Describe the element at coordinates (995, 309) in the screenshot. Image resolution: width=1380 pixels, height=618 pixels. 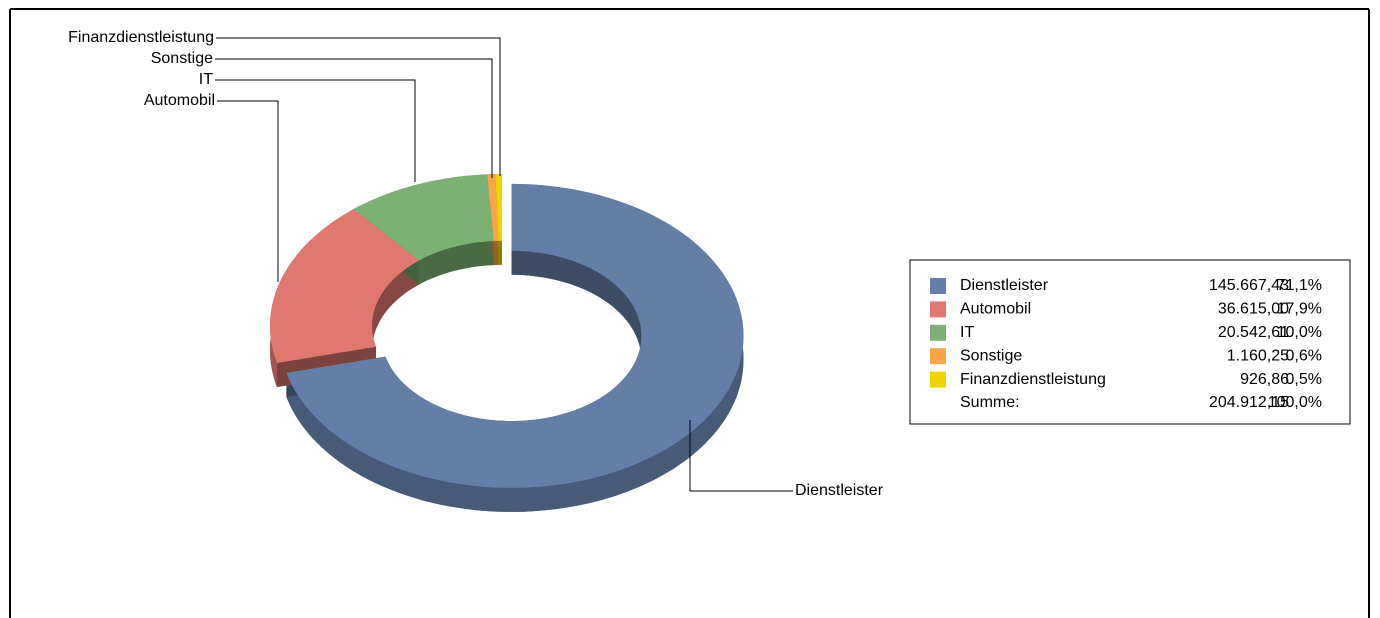
I see `legend-label: Automobil` at that location.